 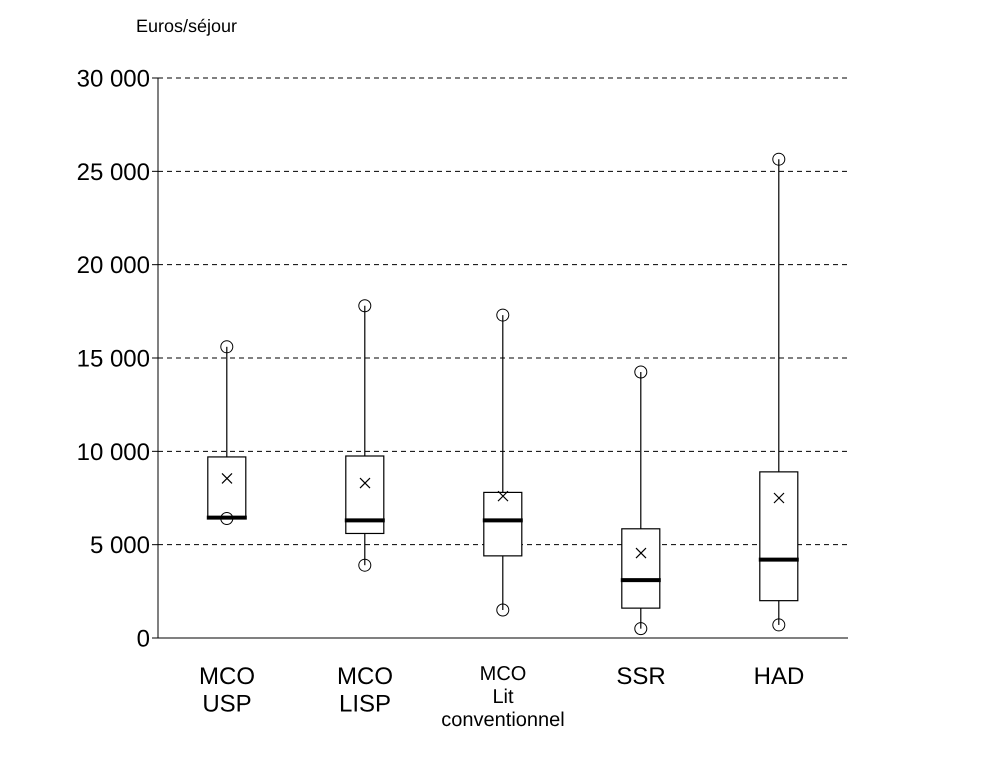 What do you see at coordinates (113, 452) in the screenshot?
I see `y-tick-label: 10 000` at bounding box center [113, 452].